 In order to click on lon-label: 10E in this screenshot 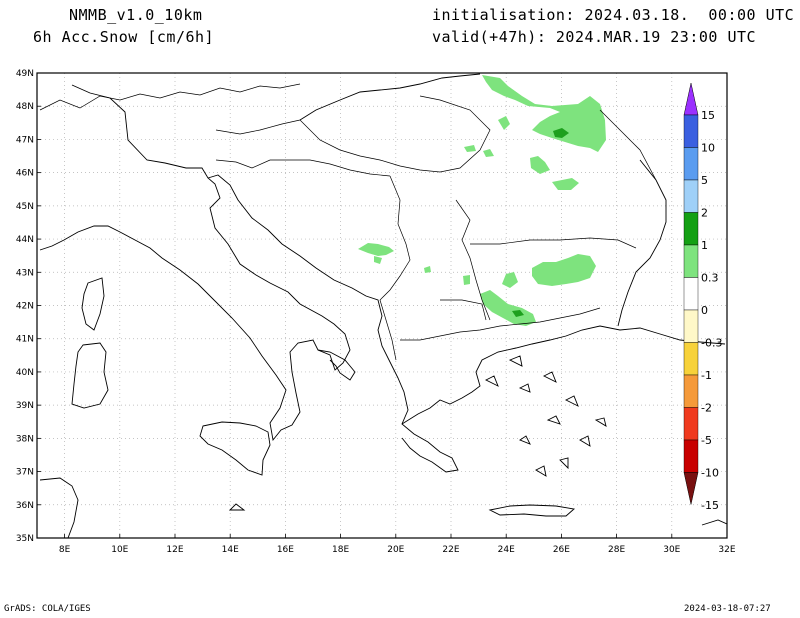, I will do `click(119, 550)`.